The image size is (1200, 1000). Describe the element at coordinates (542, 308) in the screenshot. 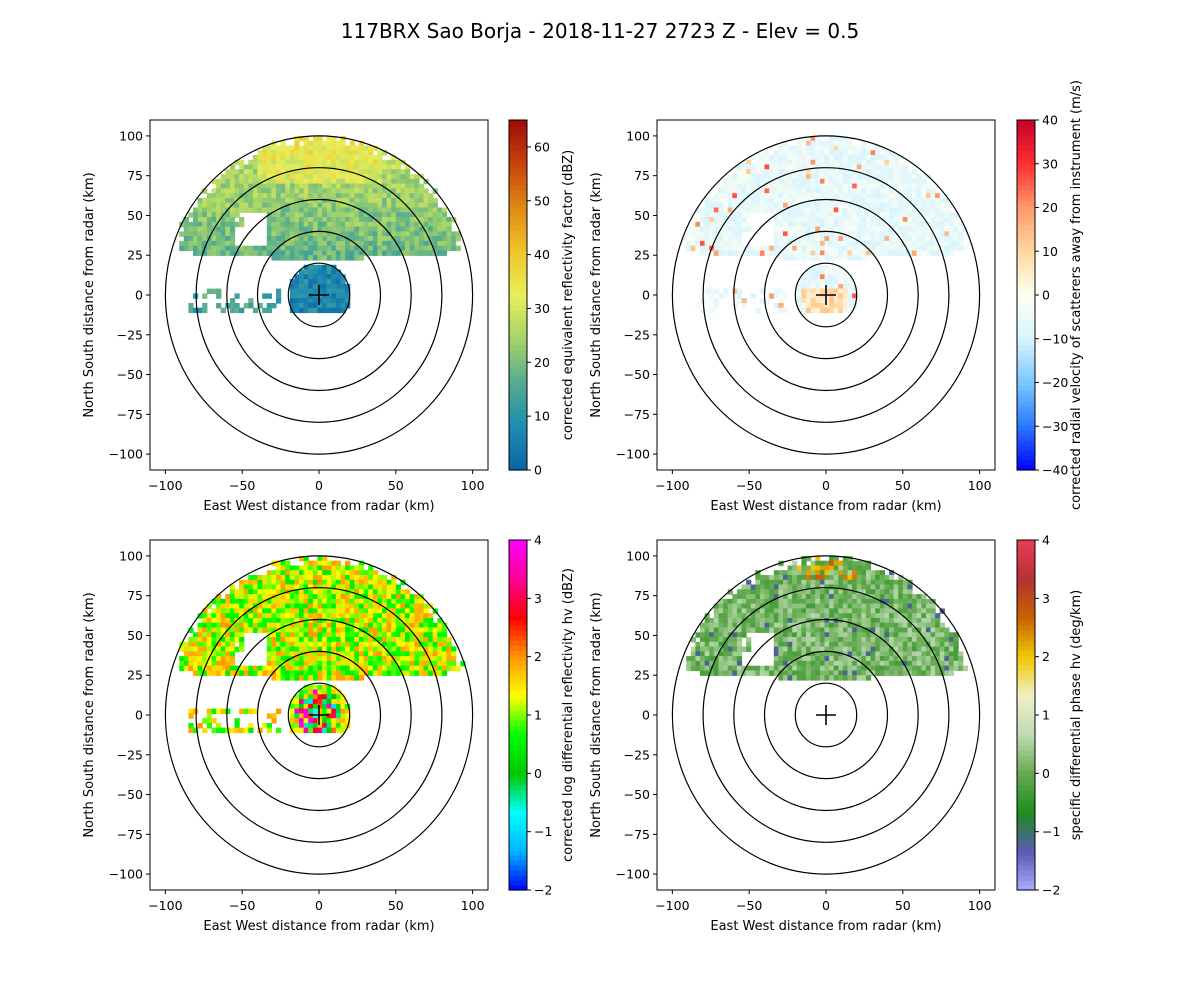

I see `colorbar-tick-label: 30` at that location.